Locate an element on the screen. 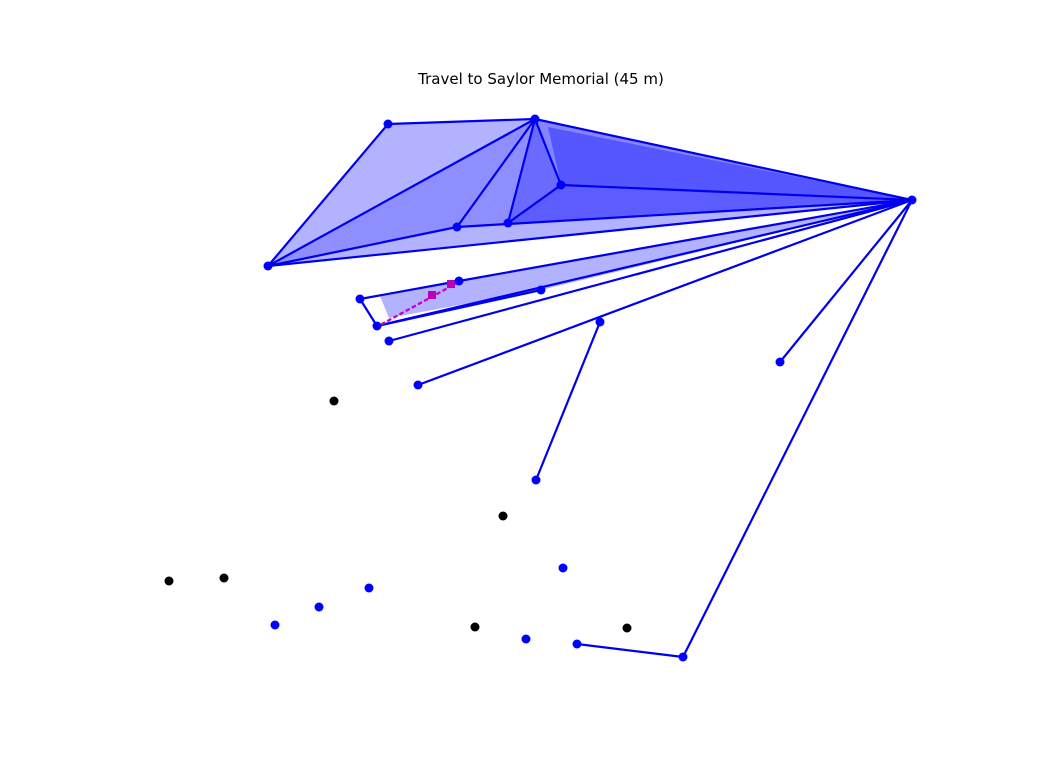 Image resolution: width=1056 pixels, height=768 pixels. route-path is located at coordinates (419, 303).